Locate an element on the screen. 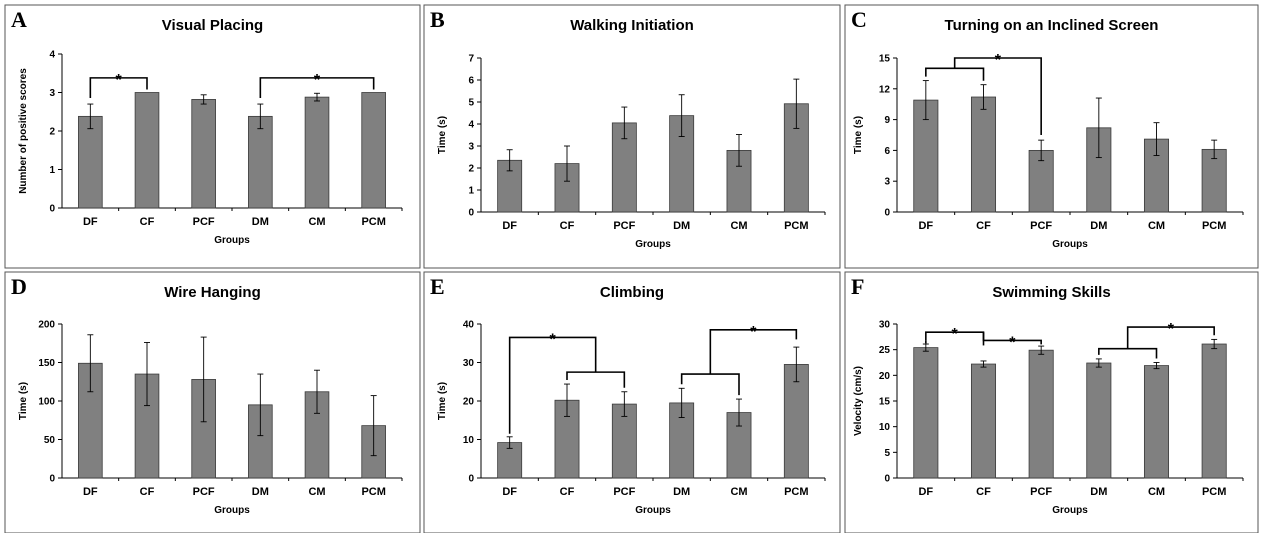  chart-title: Walking Initiation is located at coordinates (632, 25).